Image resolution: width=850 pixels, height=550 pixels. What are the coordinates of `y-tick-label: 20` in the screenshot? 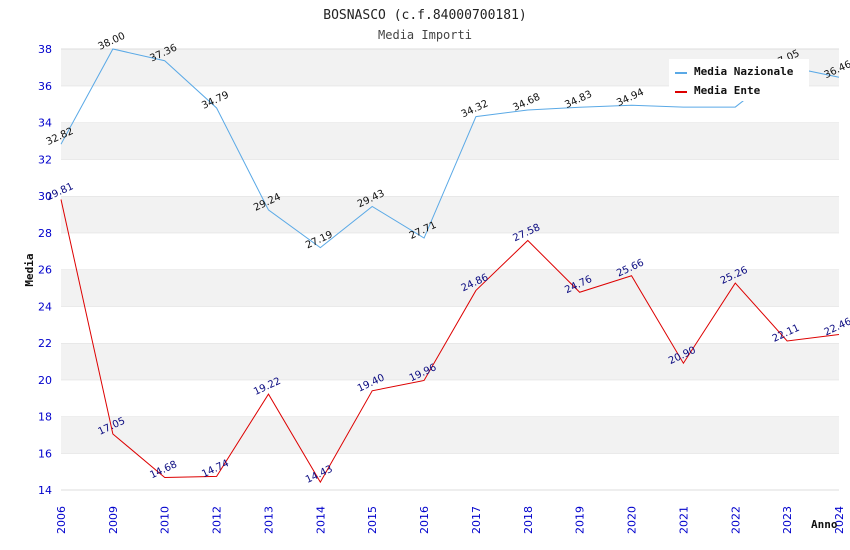 It's located at (45, 380).